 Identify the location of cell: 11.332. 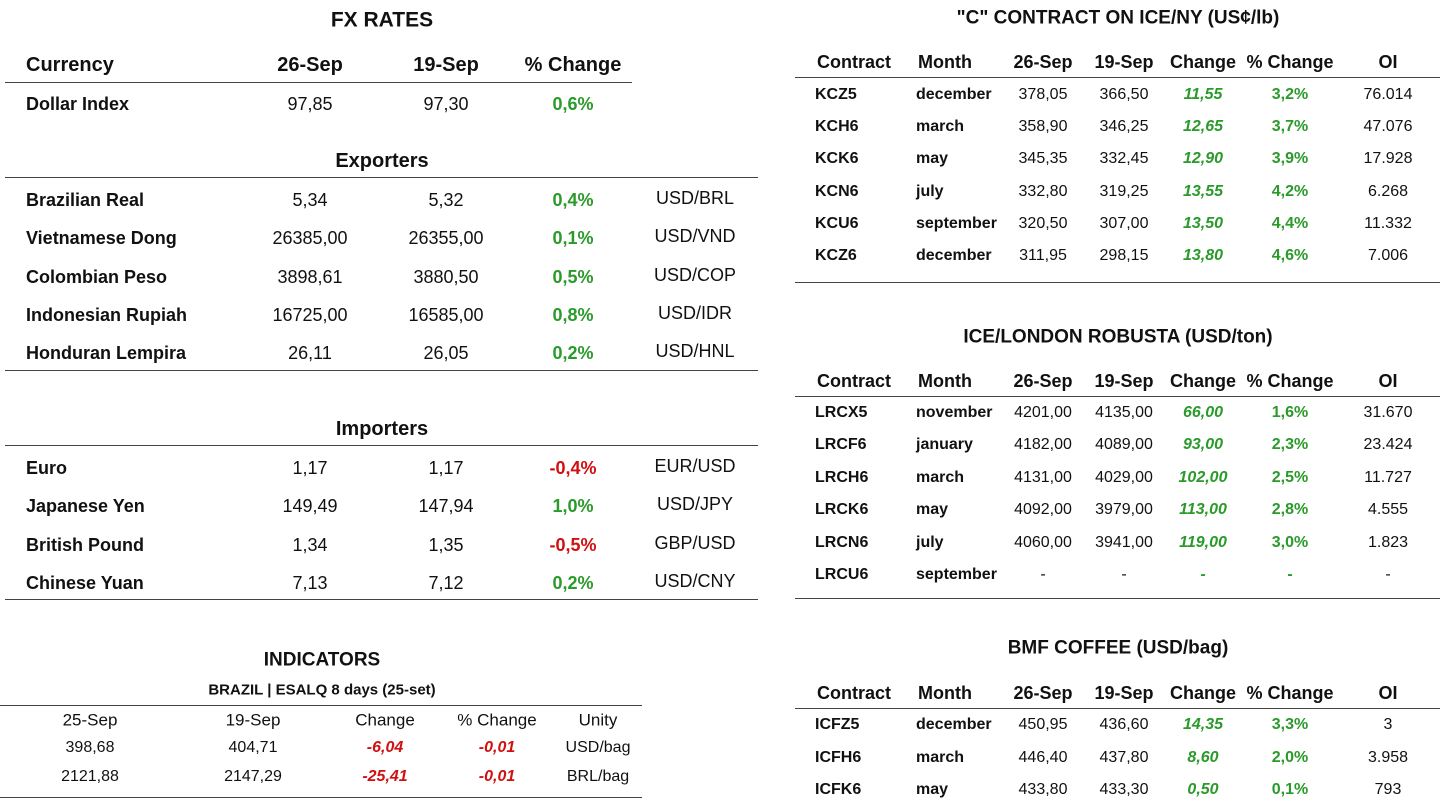
(1388, 223).